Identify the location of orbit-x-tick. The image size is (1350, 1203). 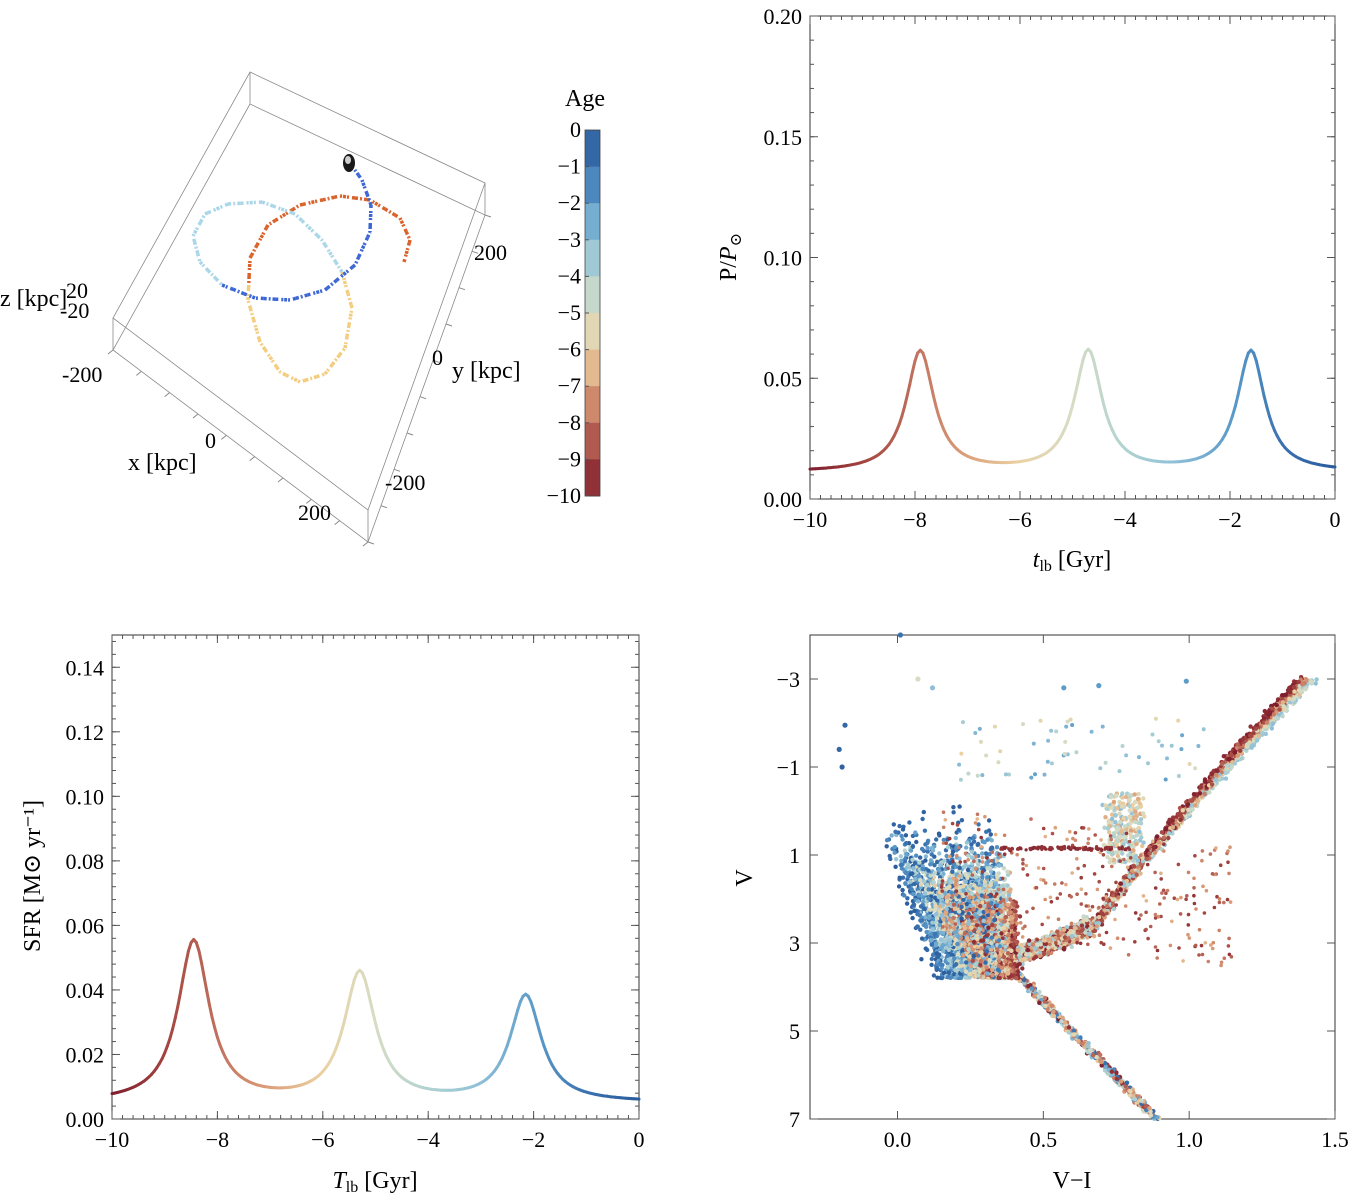
(252, 459).